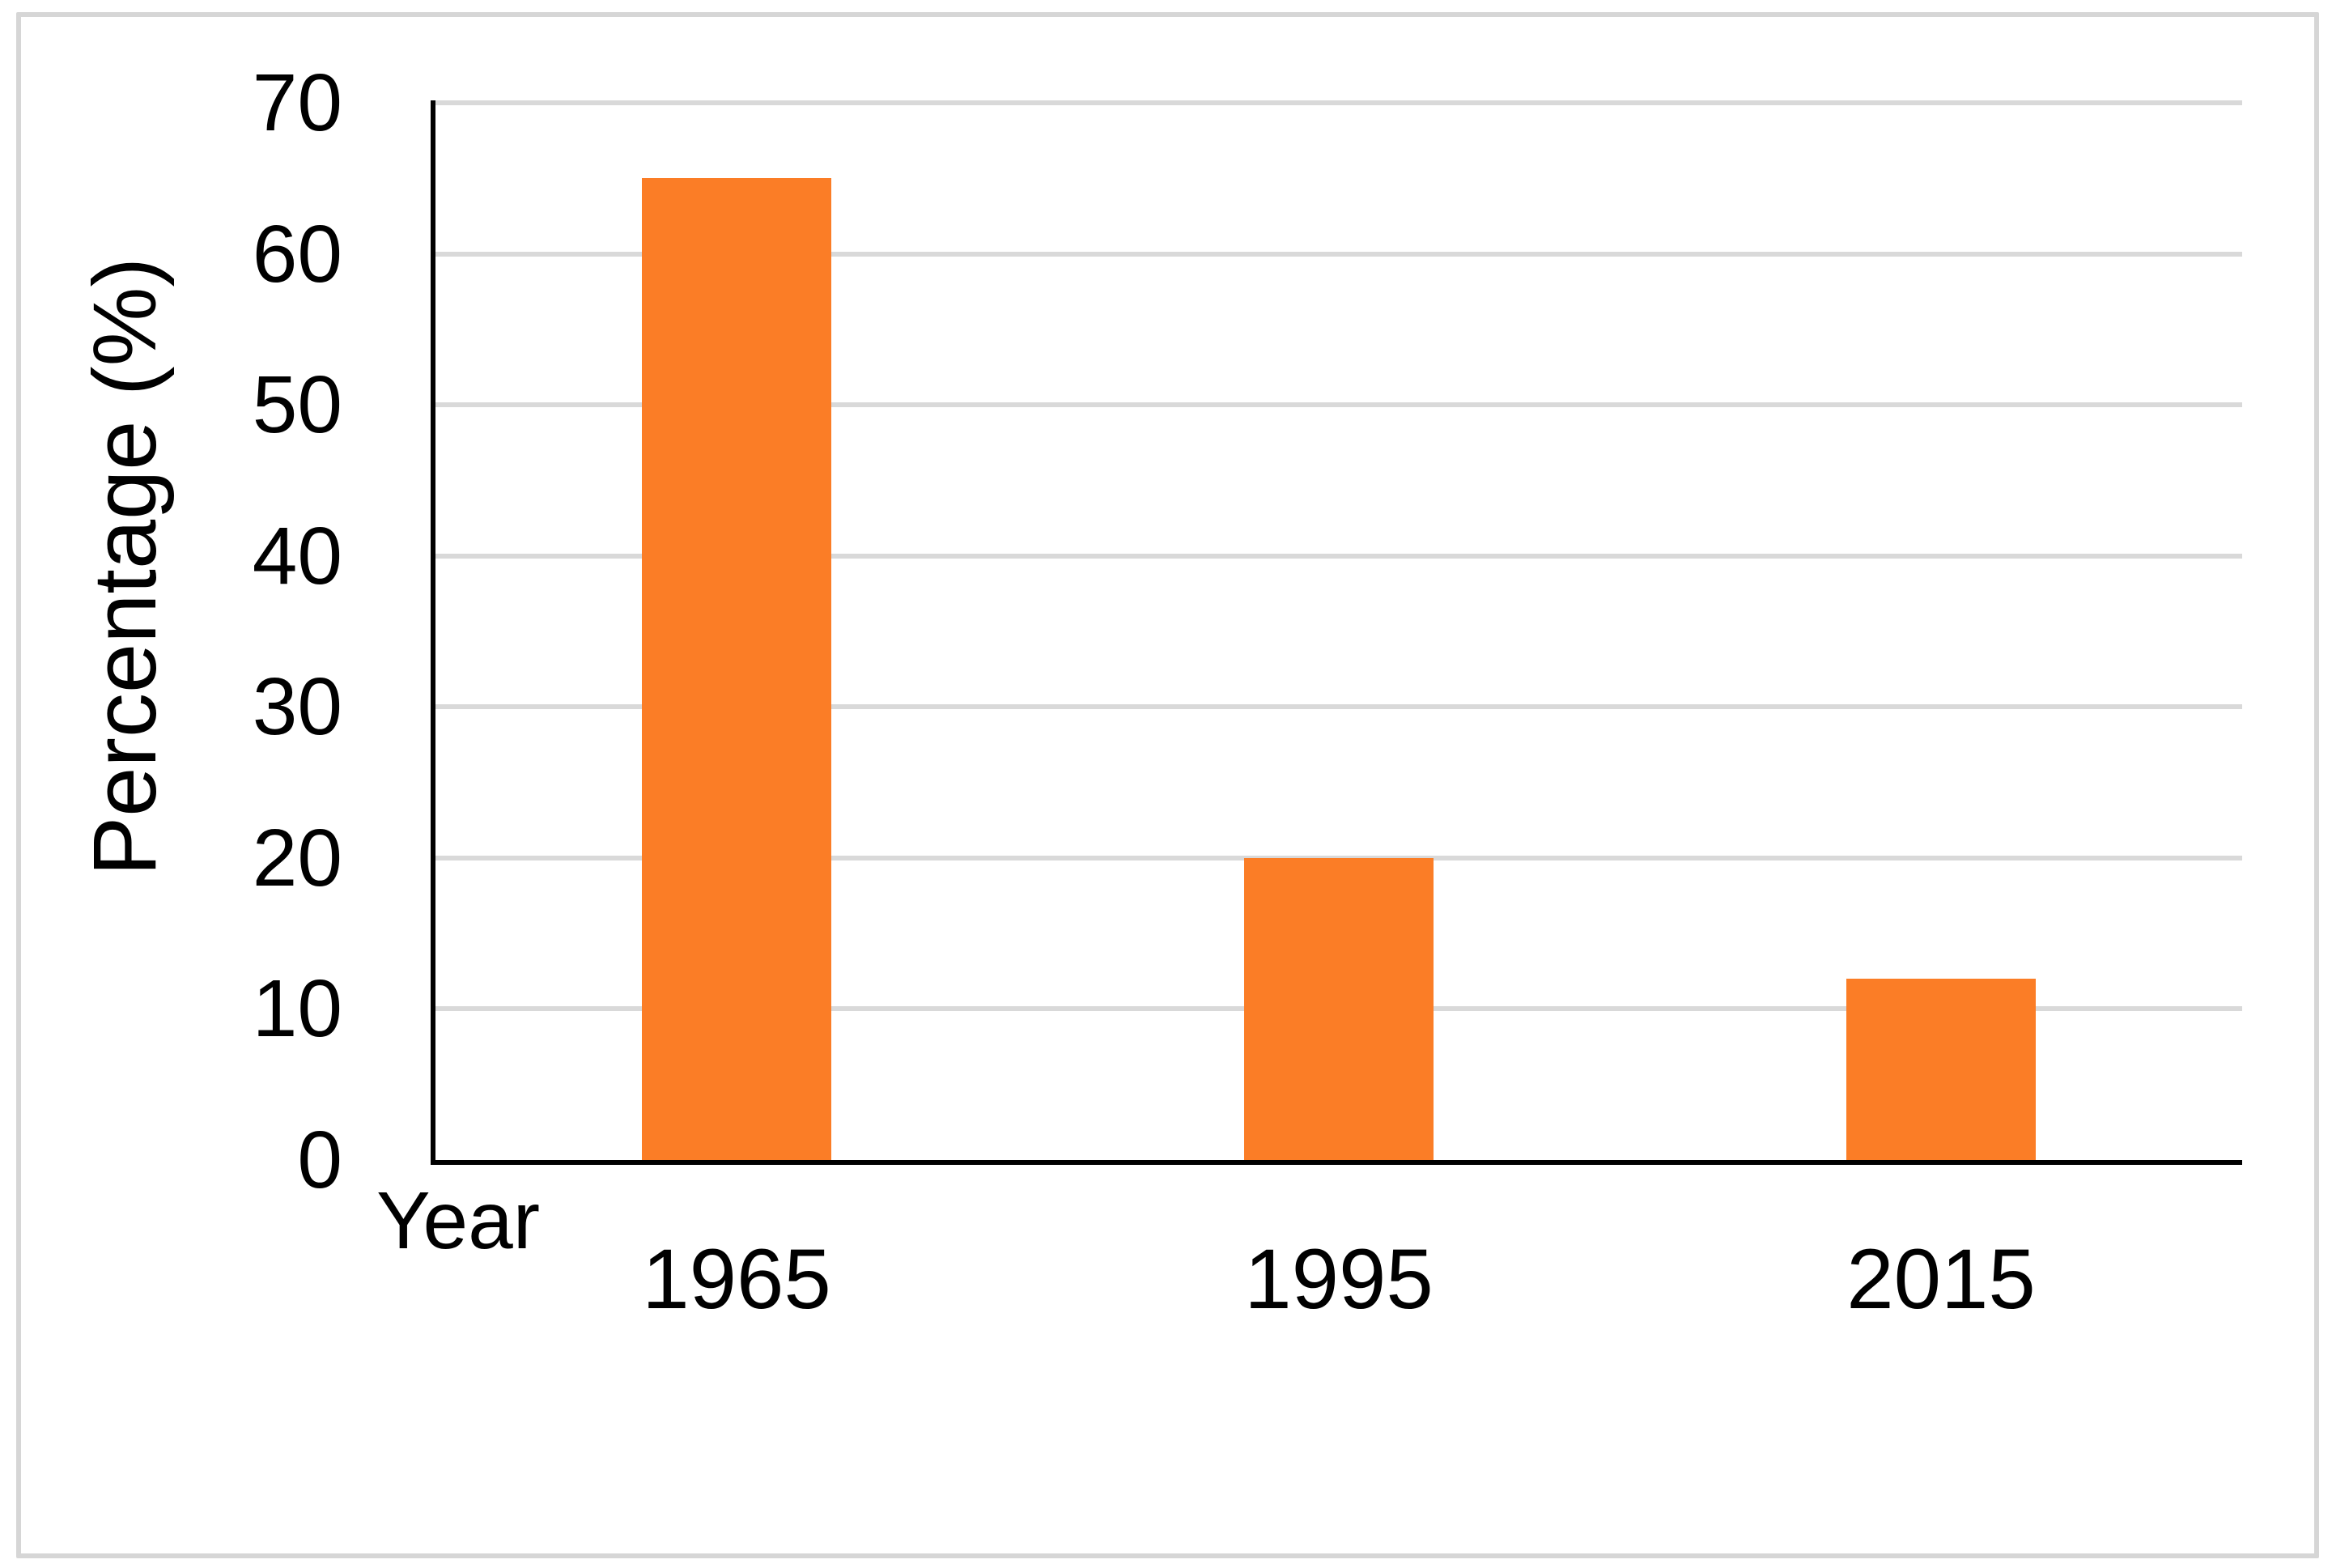  What do you see at coordinates (297, 1009) in the screenshot?
I see `y-tick-label-10: 10` at bounding box center [297, 1009].